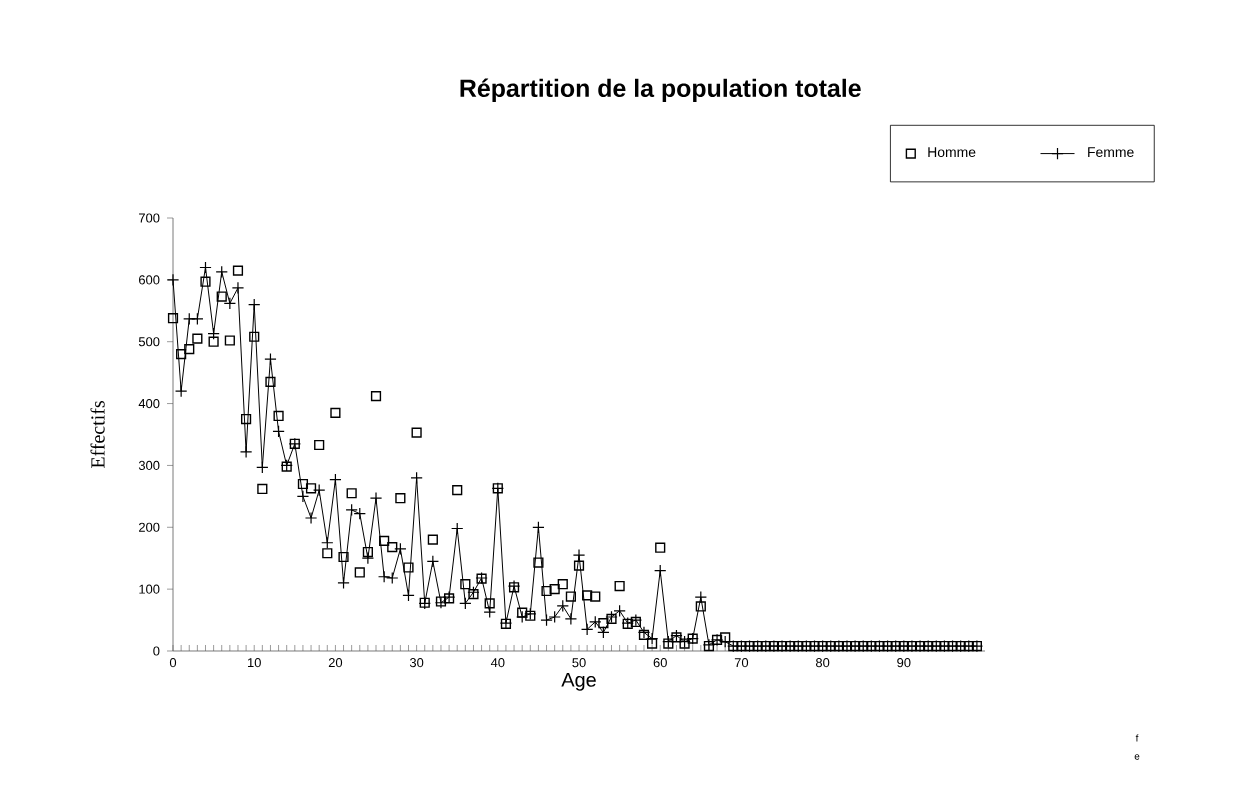  Describe the element at coordinates (578, 681) in the screenshot. I see `x-axis-title: Age` at that location.